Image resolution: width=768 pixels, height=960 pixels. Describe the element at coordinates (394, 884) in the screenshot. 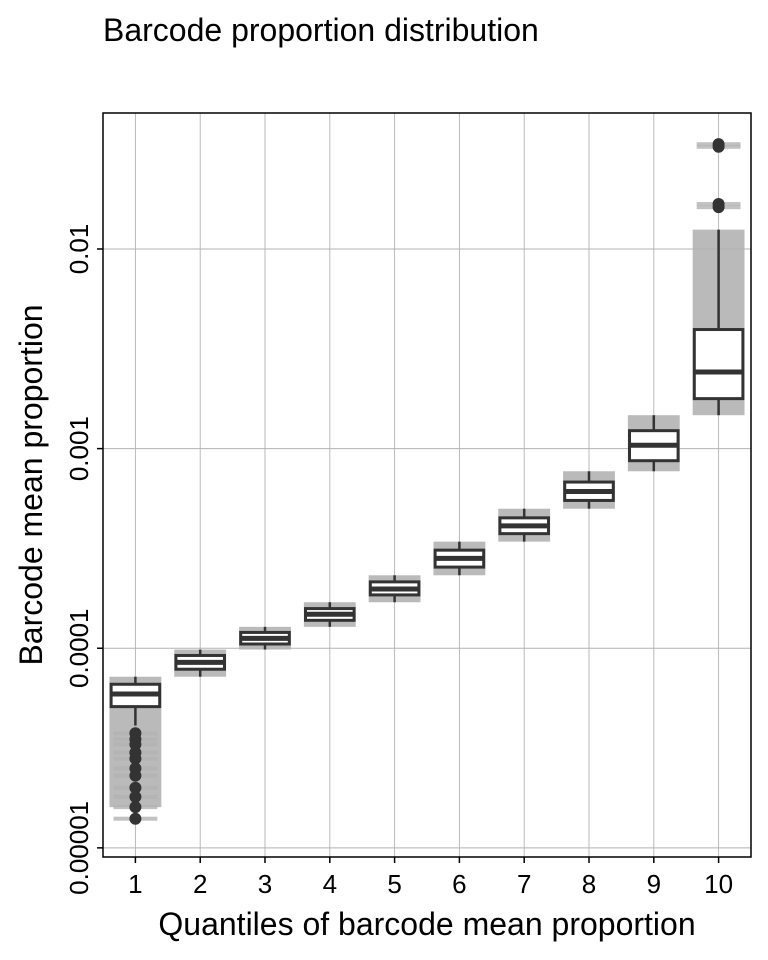

I see `x-tick-label: 5` at that location.